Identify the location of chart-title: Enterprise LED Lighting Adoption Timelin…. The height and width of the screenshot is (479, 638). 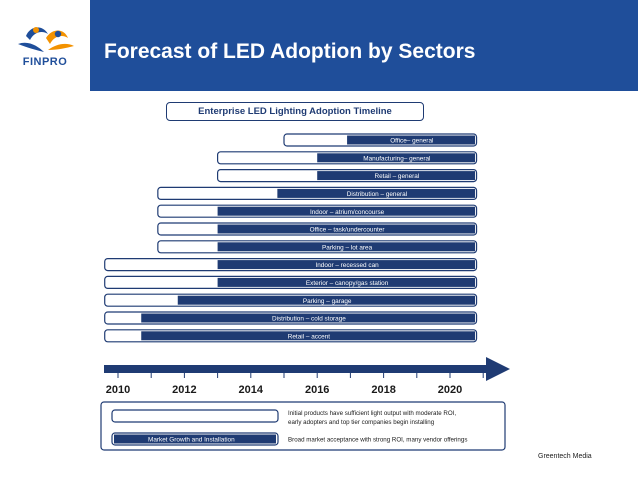
(295, 111).